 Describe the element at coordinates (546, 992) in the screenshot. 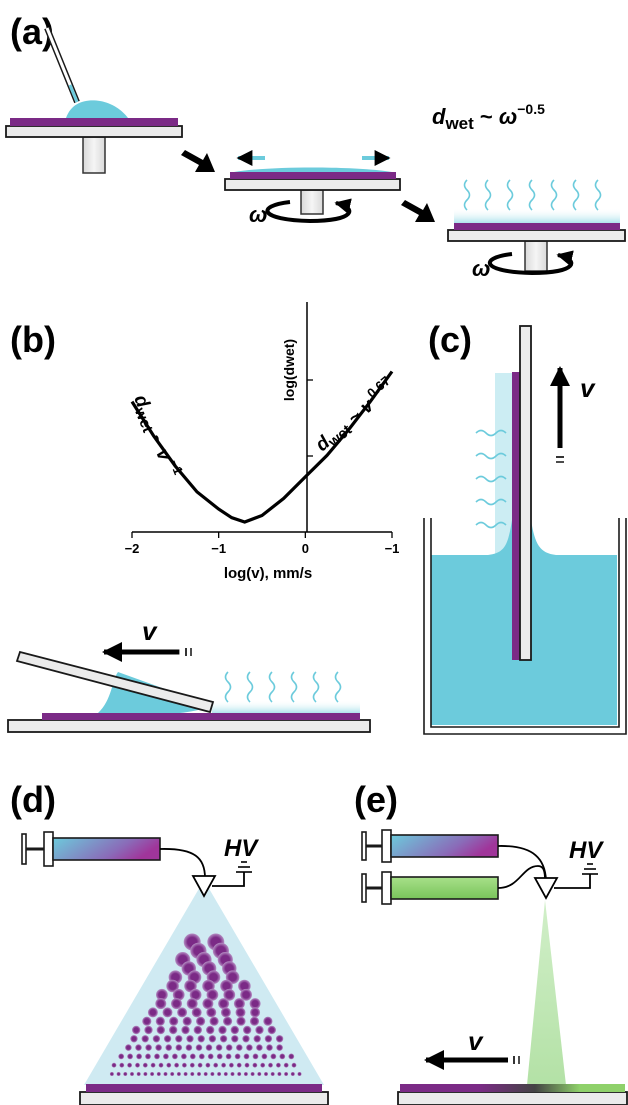

I see `spray-cone` at that location.